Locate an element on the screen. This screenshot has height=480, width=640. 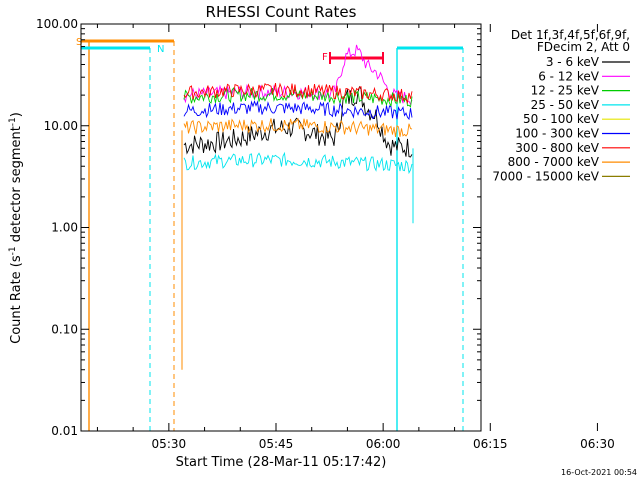
y-tick-label: 0.10 is located at coordinates (64, 329).